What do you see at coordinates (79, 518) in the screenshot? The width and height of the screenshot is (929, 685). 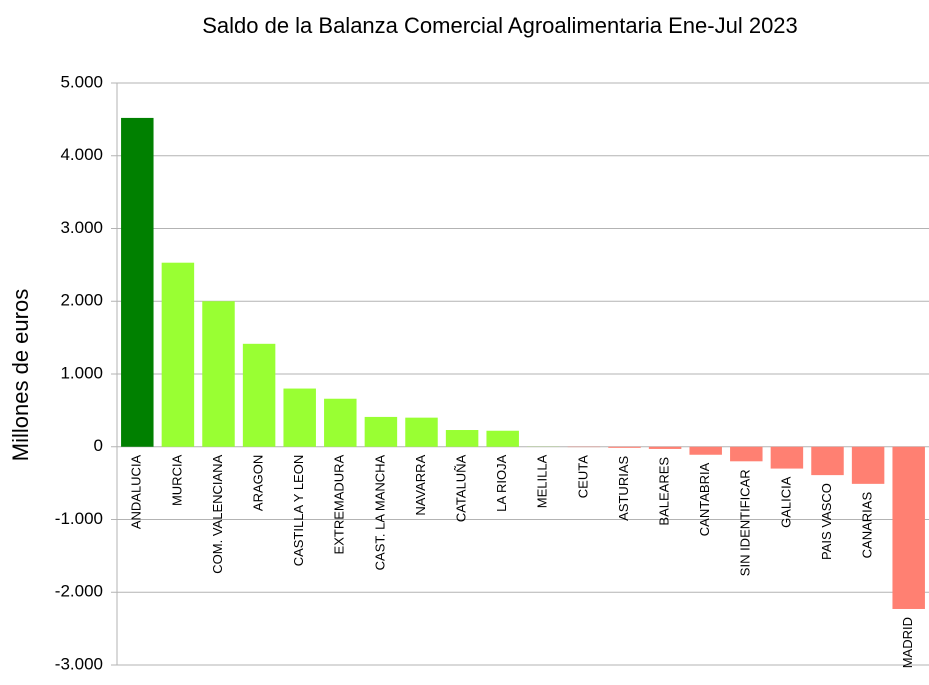 I see `y-tick-label: -1.000` at bounding box center [79, 518].